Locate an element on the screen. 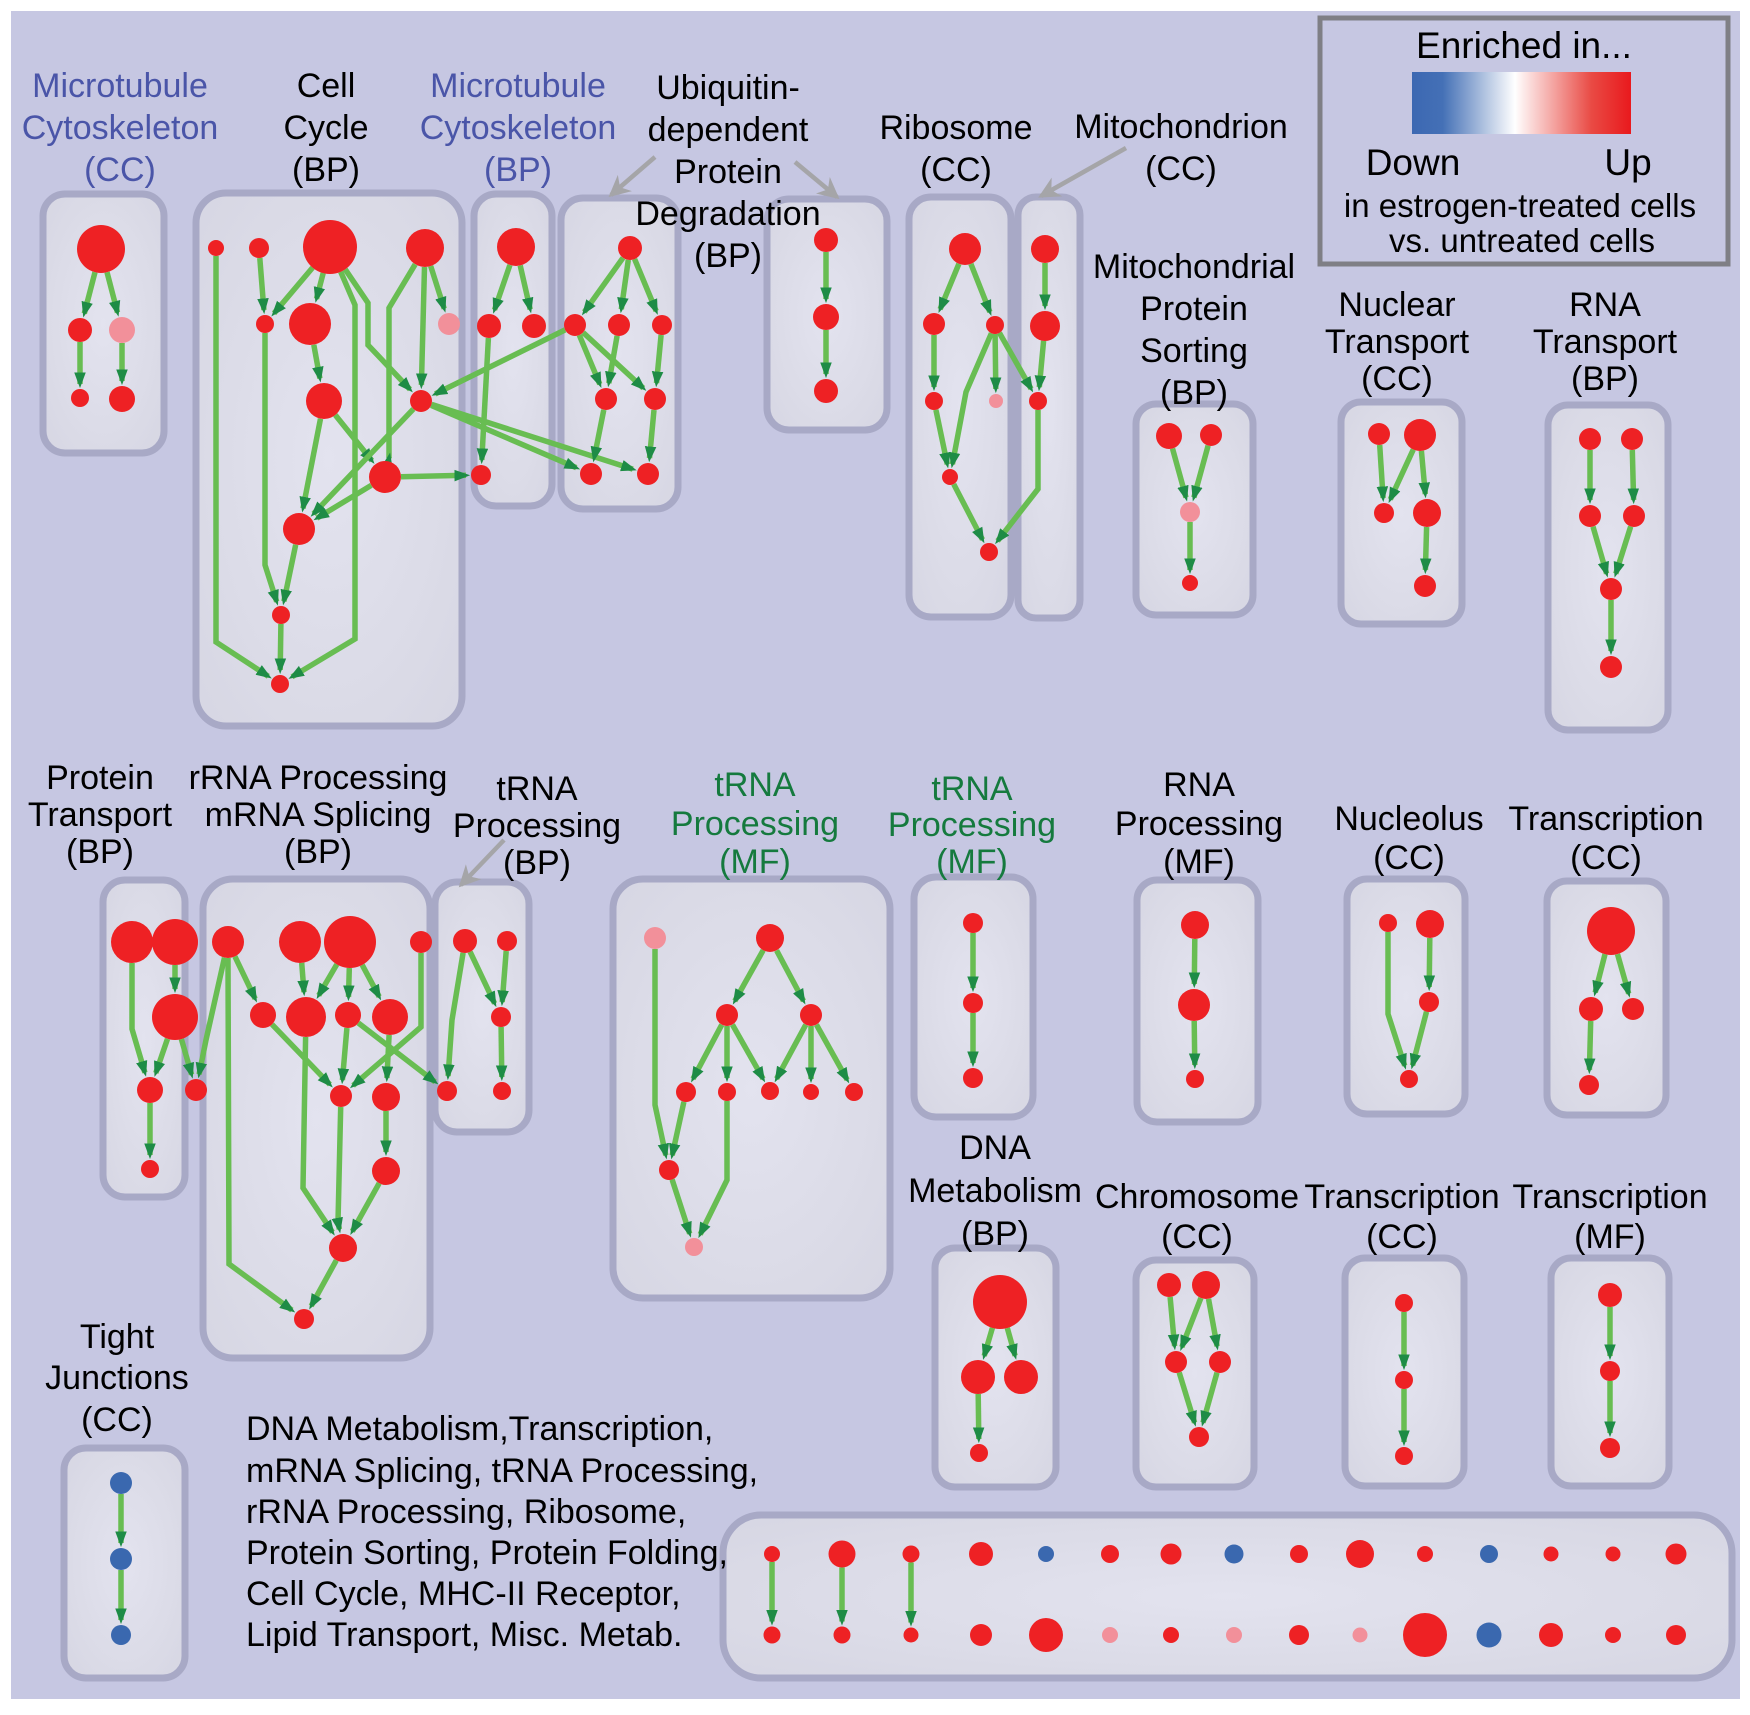 This screenshot has height=1715, width=1750. svg-text:Protein Sorting, Protein Foldi: Protein Sorting, Protein Folding, is located at coordinates (487, 1553).